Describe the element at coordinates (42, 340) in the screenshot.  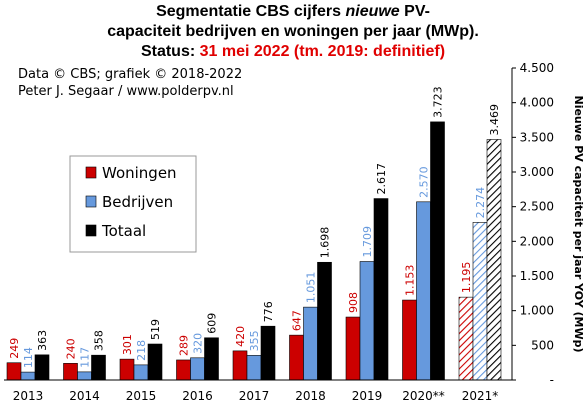
I see `value-label-totaal-2013: 363` at that location.